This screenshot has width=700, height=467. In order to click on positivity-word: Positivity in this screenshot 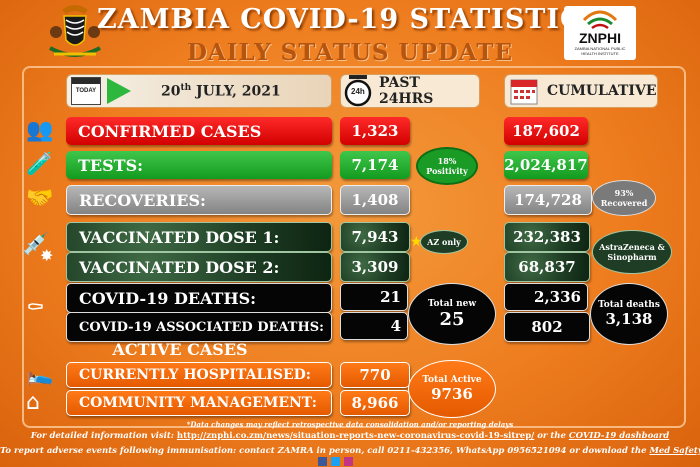, I will do `click(447, 171)`.